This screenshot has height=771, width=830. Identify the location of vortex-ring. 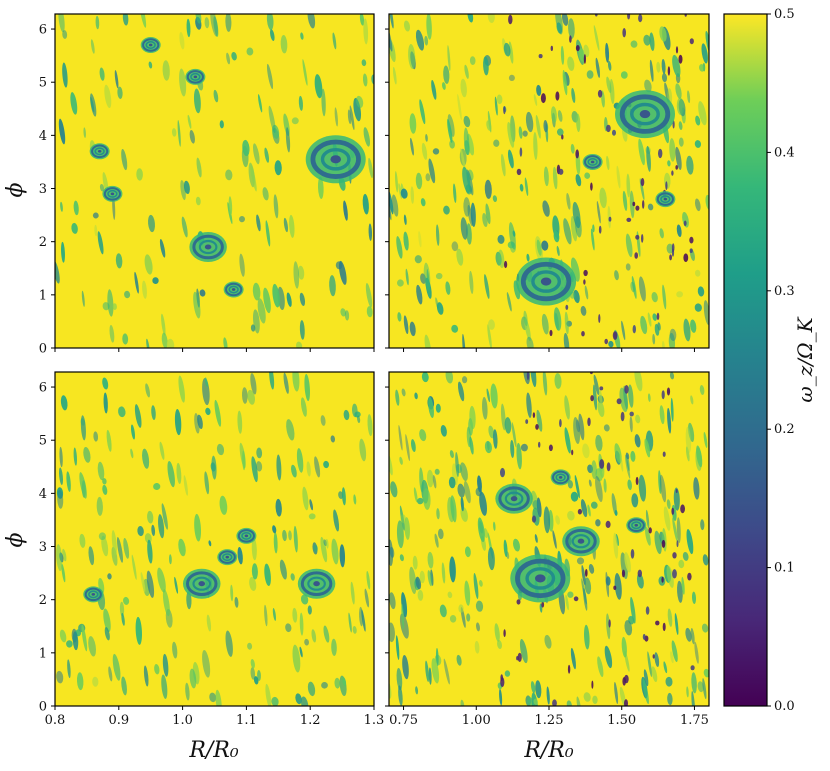
(665, 199).